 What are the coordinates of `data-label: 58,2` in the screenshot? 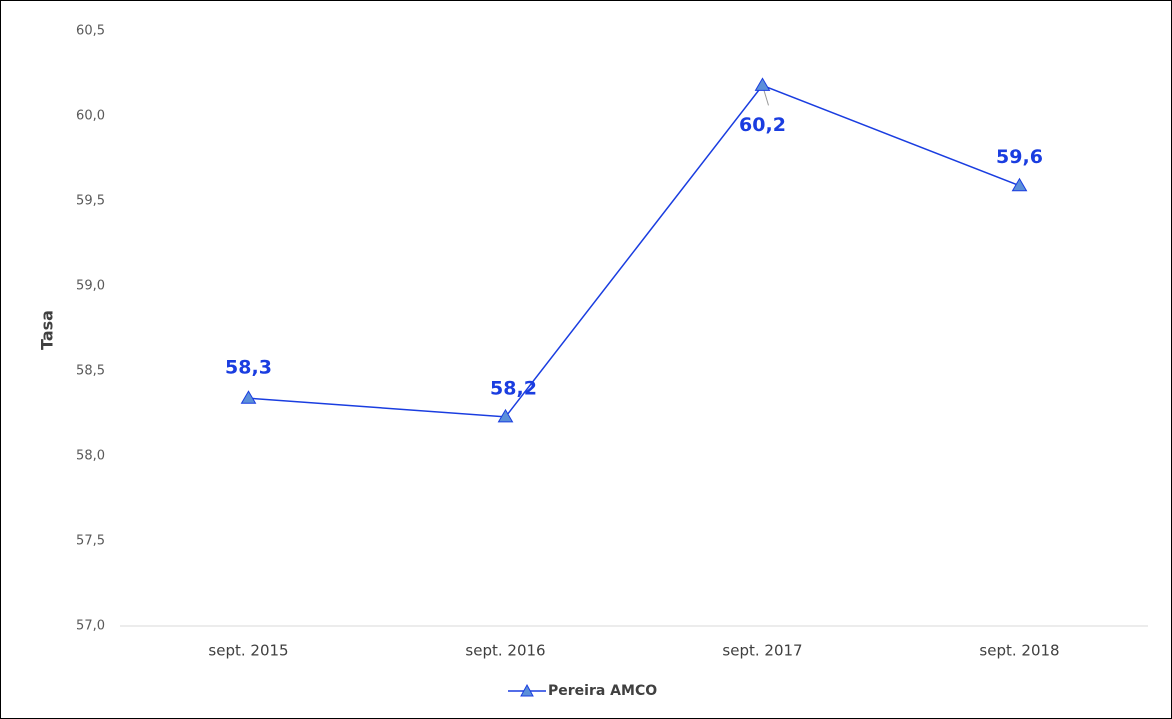 It's located at (513, 388).